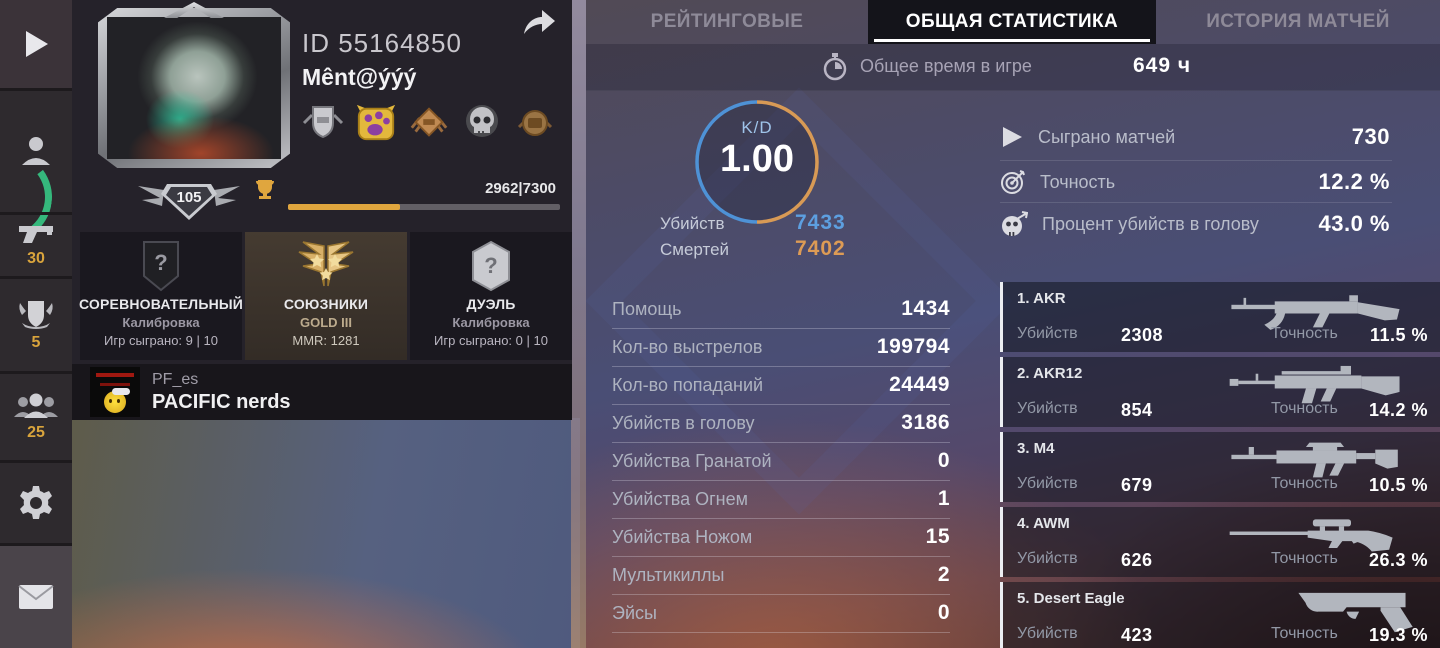 The height and width of the screenshot is (648, 1440). What do you see at coordinates (188, 197) in the screenshot?
I see `level-number: 105` at bounding box center [188, 197].